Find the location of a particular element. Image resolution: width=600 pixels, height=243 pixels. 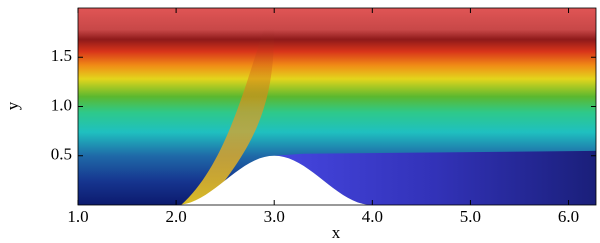

shear-layer is located at coordinates (228, 116).